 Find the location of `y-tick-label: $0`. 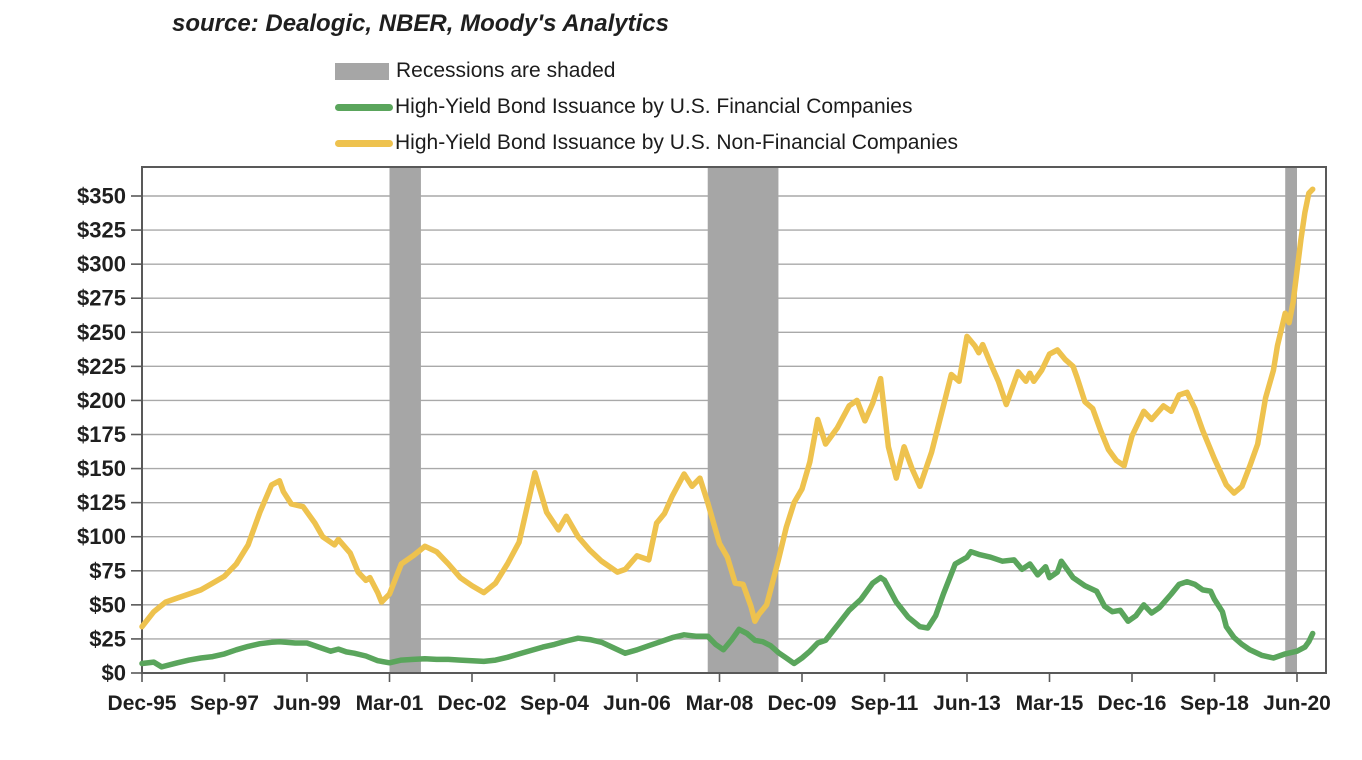

y-tick-label: $0 is located at coordinates (114, 672).